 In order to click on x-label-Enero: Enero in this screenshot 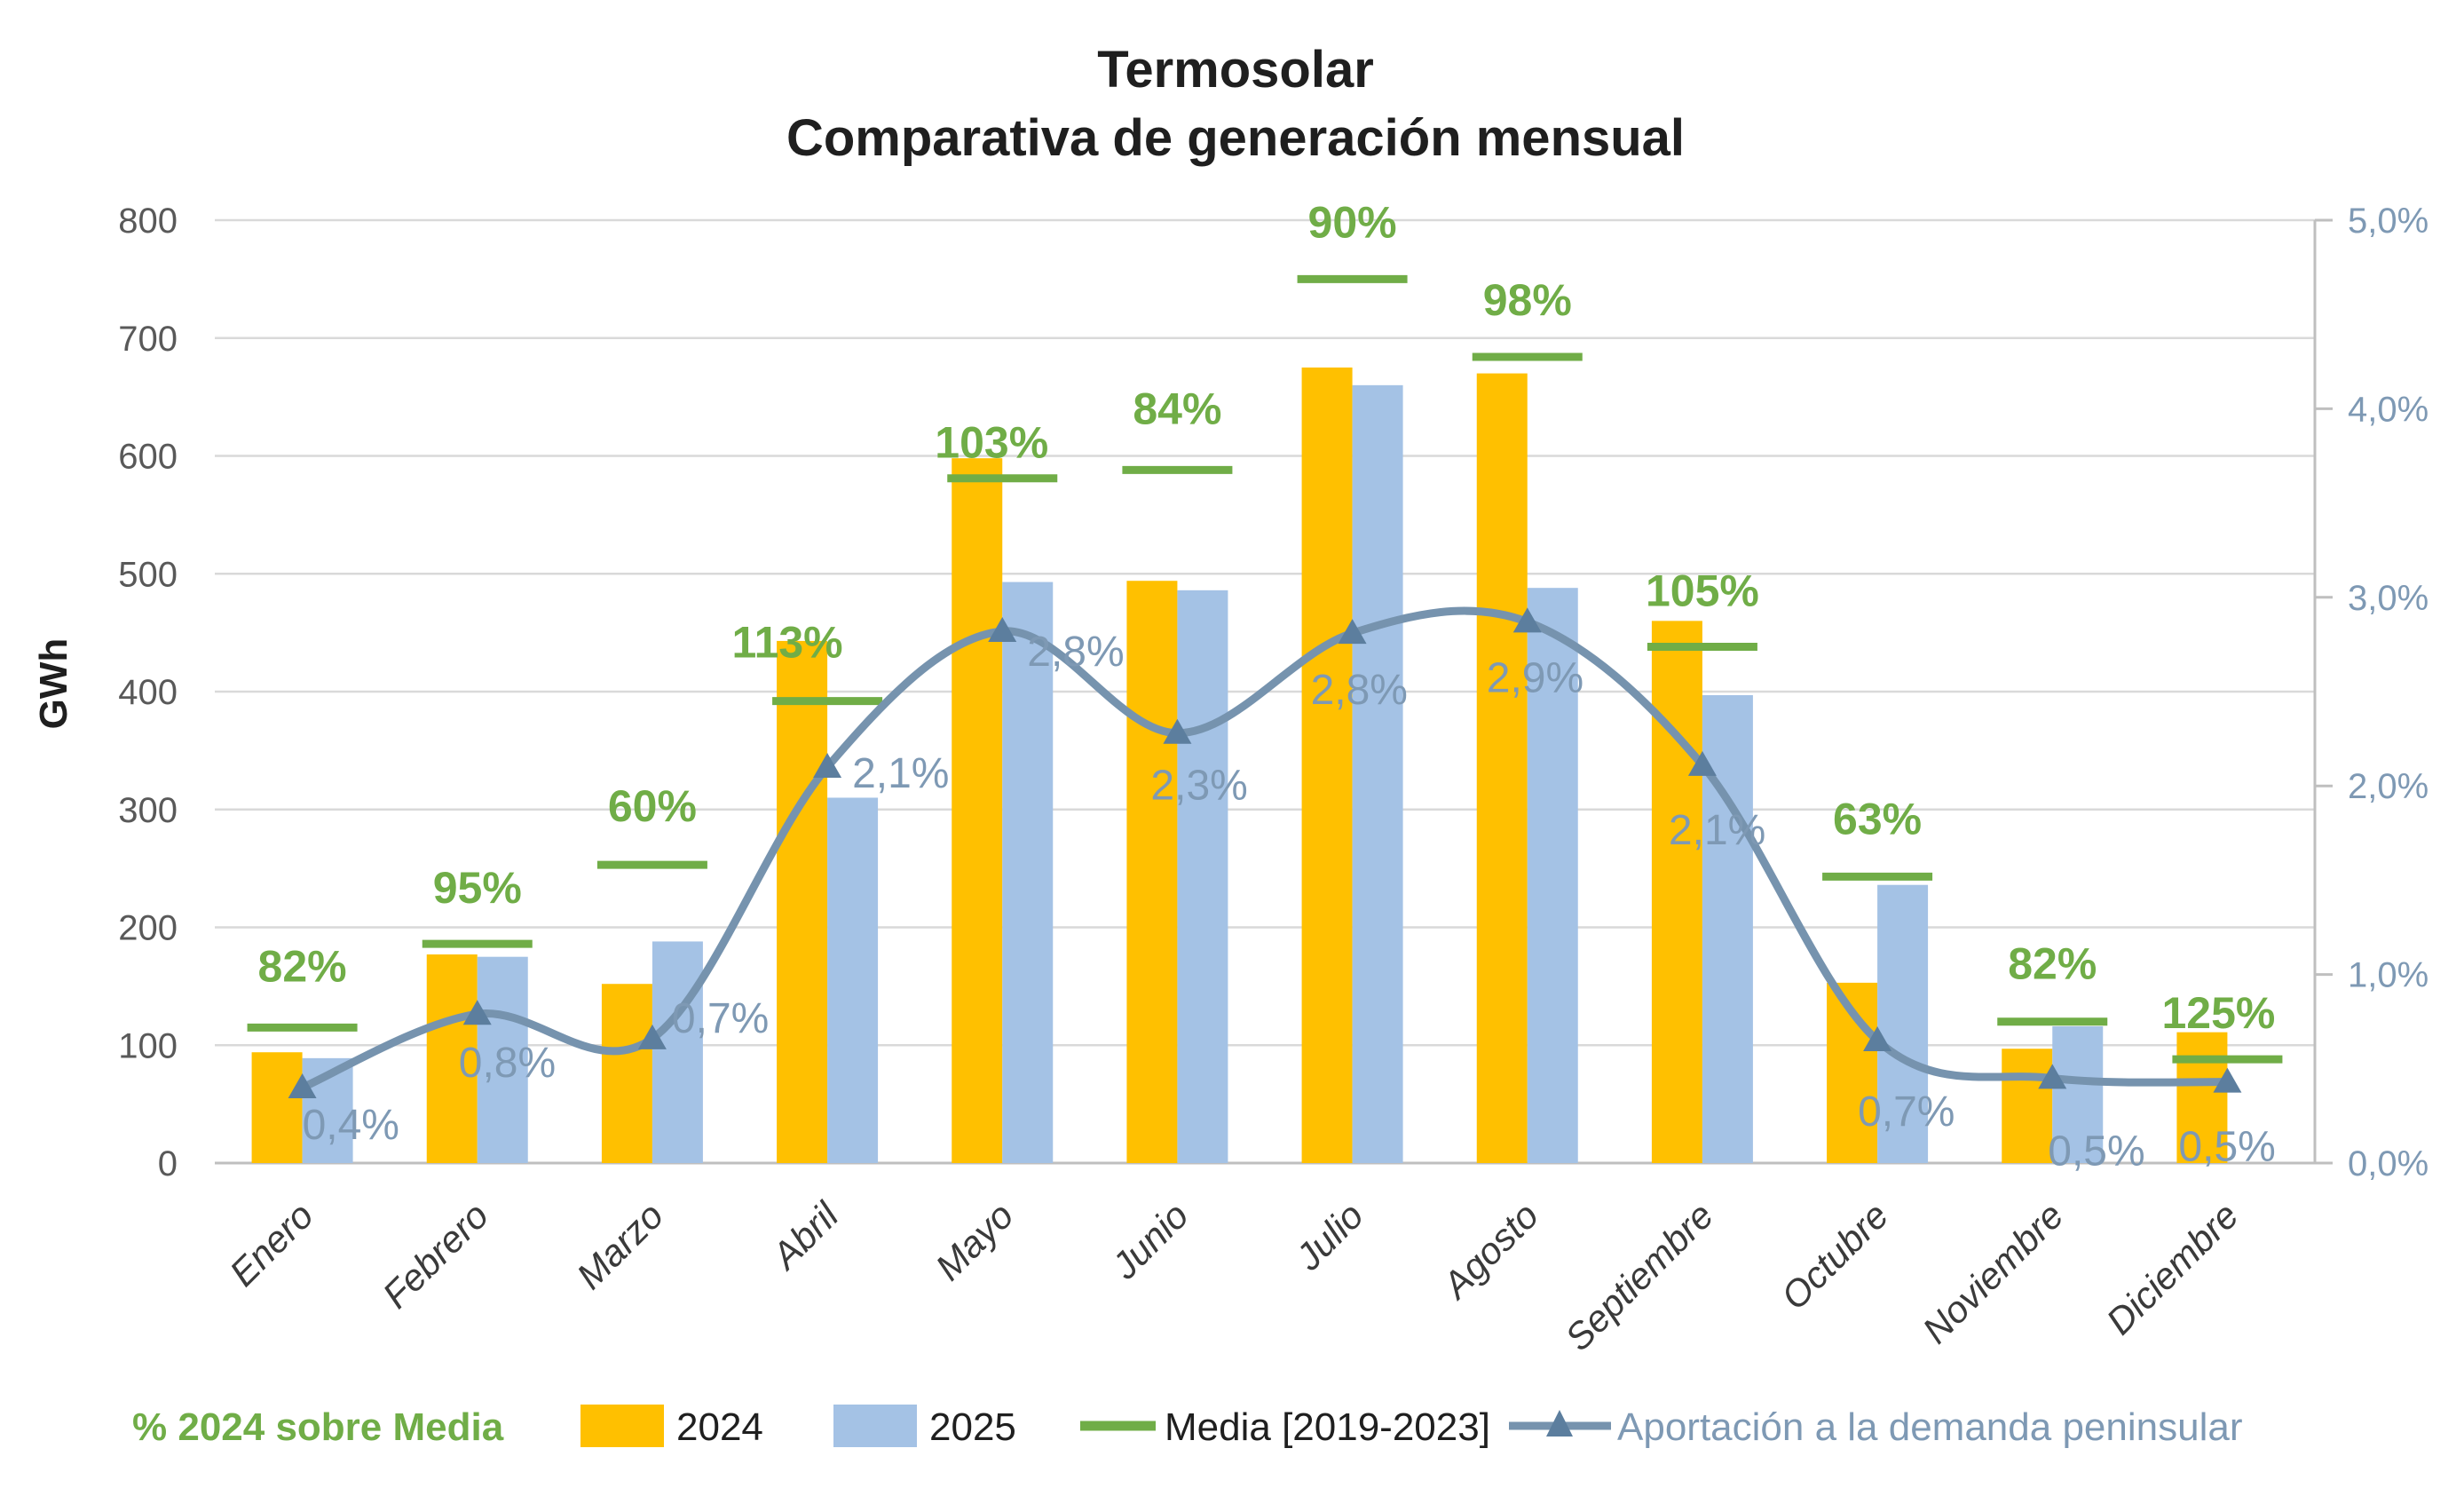, I will do `click(271, 1244)`.